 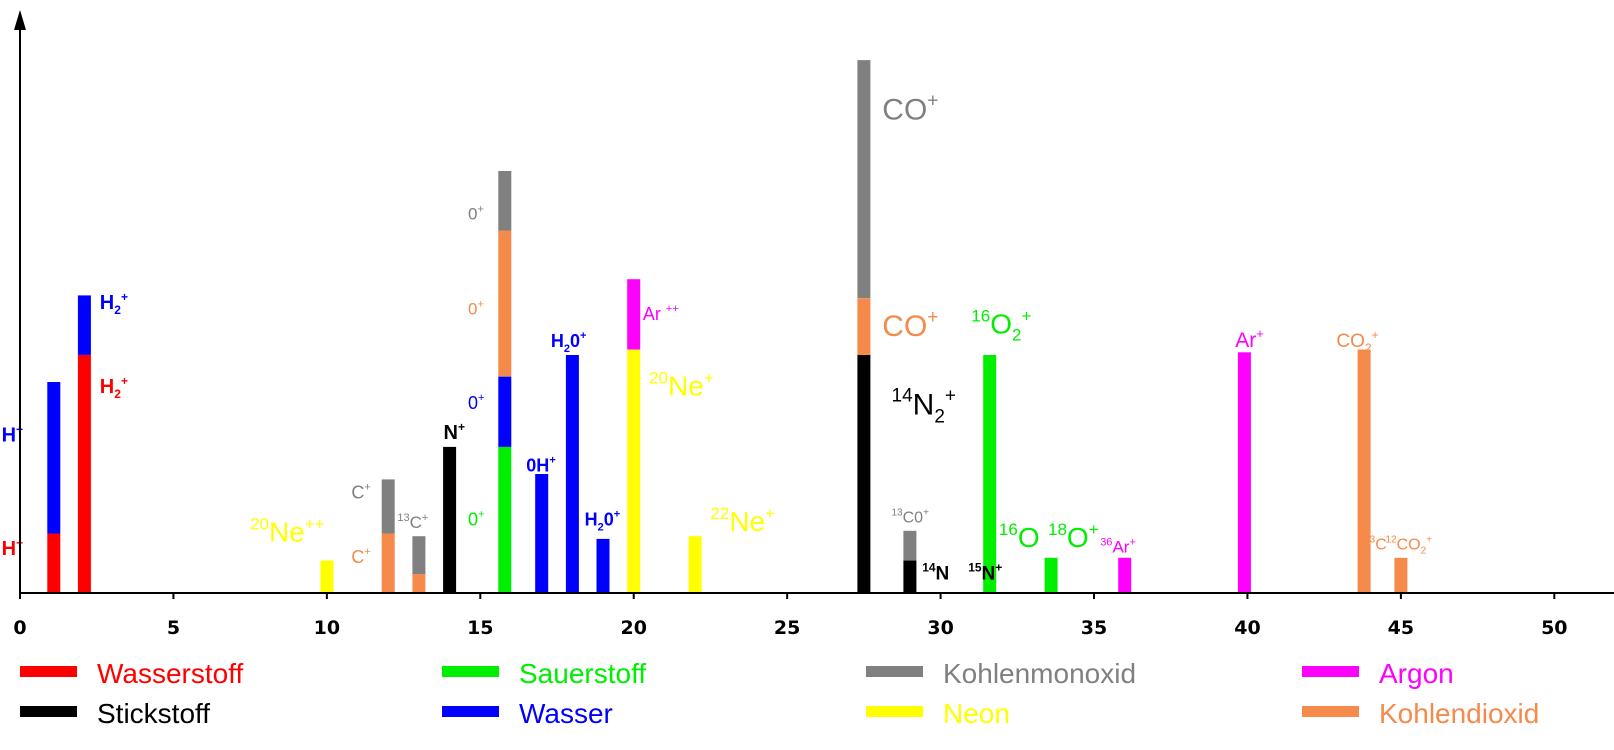 What do you see at coordinates (1409, 546) in the screenshot?
I see `peak-label: 12CO2+` at bounding box center [1409, 546].